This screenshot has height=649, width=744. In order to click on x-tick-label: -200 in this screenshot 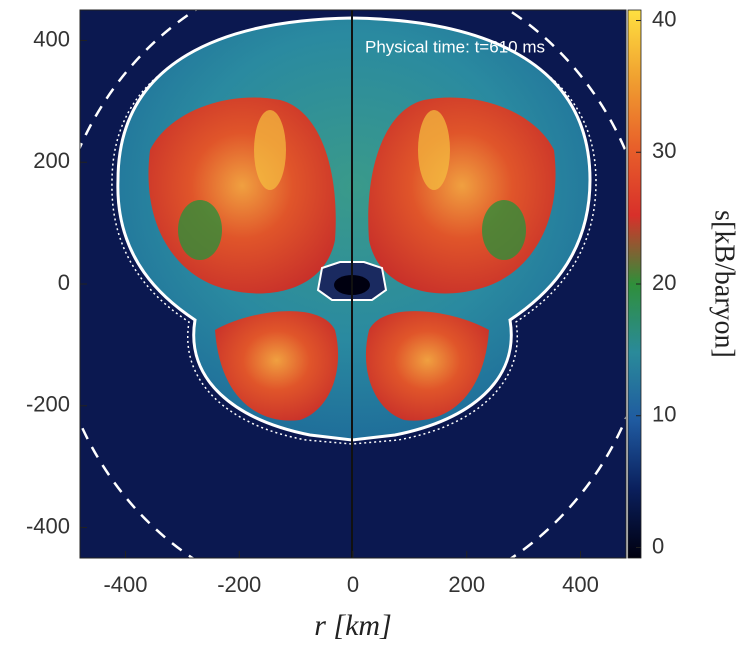, I will do `click(239, 584)`.